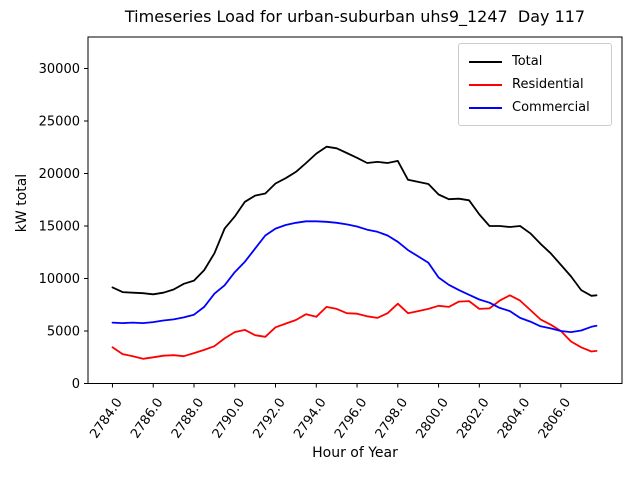 The width and height of the screenshot is (640, 480). Describe the element at coordinates (310, 419) in the screenshot. I see `x-tick-label: 2794.0` at that location.